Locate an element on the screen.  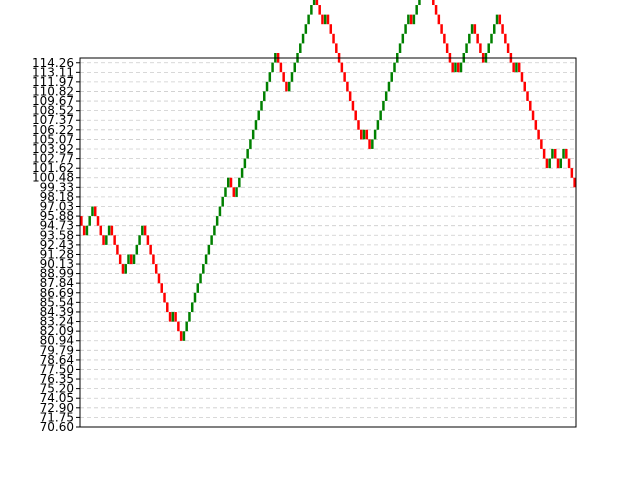
y-tick-label: 76.35 is located at coordinates (57, 379).